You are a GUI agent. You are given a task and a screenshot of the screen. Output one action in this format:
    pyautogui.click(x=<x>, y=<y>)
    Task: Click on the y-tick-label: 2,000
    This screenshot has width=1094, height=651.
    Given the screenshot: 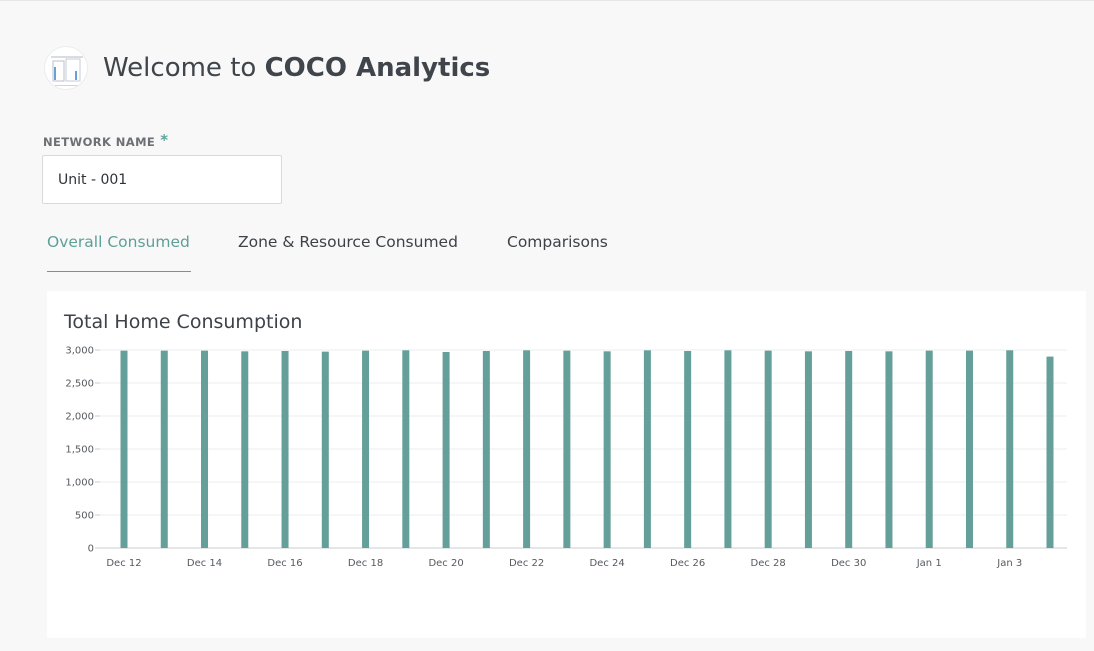 What is the action you would take?
    pyautogui.click(x=79, y=417)
    